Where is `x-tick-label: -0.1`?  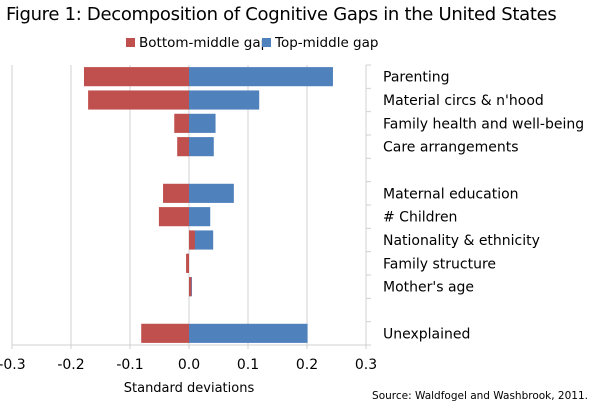
x-tick-label: -0.1 is located at coordinates (129, 365).